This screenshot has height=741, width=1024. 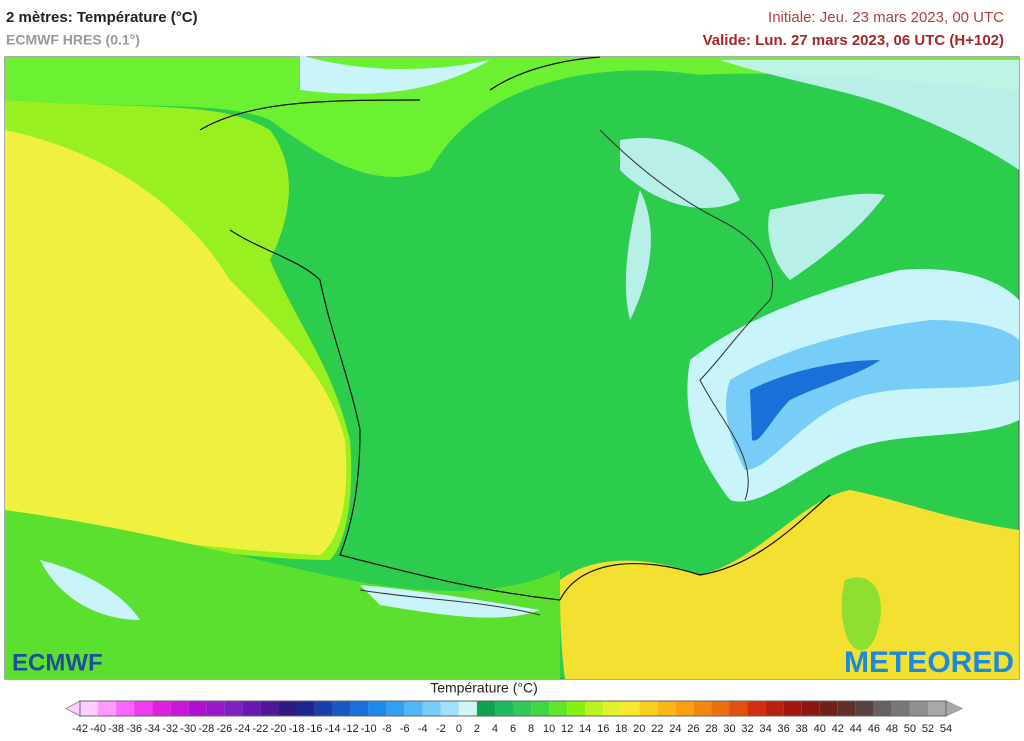 I want to click on tick-label: 42, so click(x=838, y=729).